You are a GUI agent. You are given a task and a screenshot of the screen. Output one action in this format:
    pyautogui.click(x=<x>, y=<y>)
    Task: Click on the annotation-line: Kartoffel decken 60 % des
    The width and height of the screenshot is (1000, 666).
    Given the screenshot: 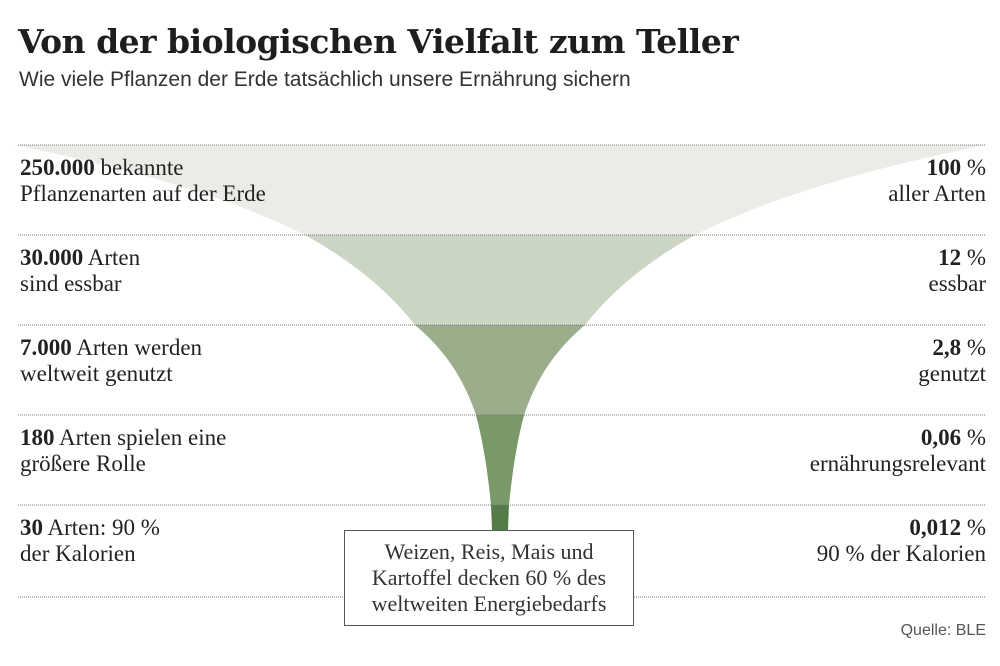 What is the action you would take?
    pyautogui.click(x=489, y=577)
    